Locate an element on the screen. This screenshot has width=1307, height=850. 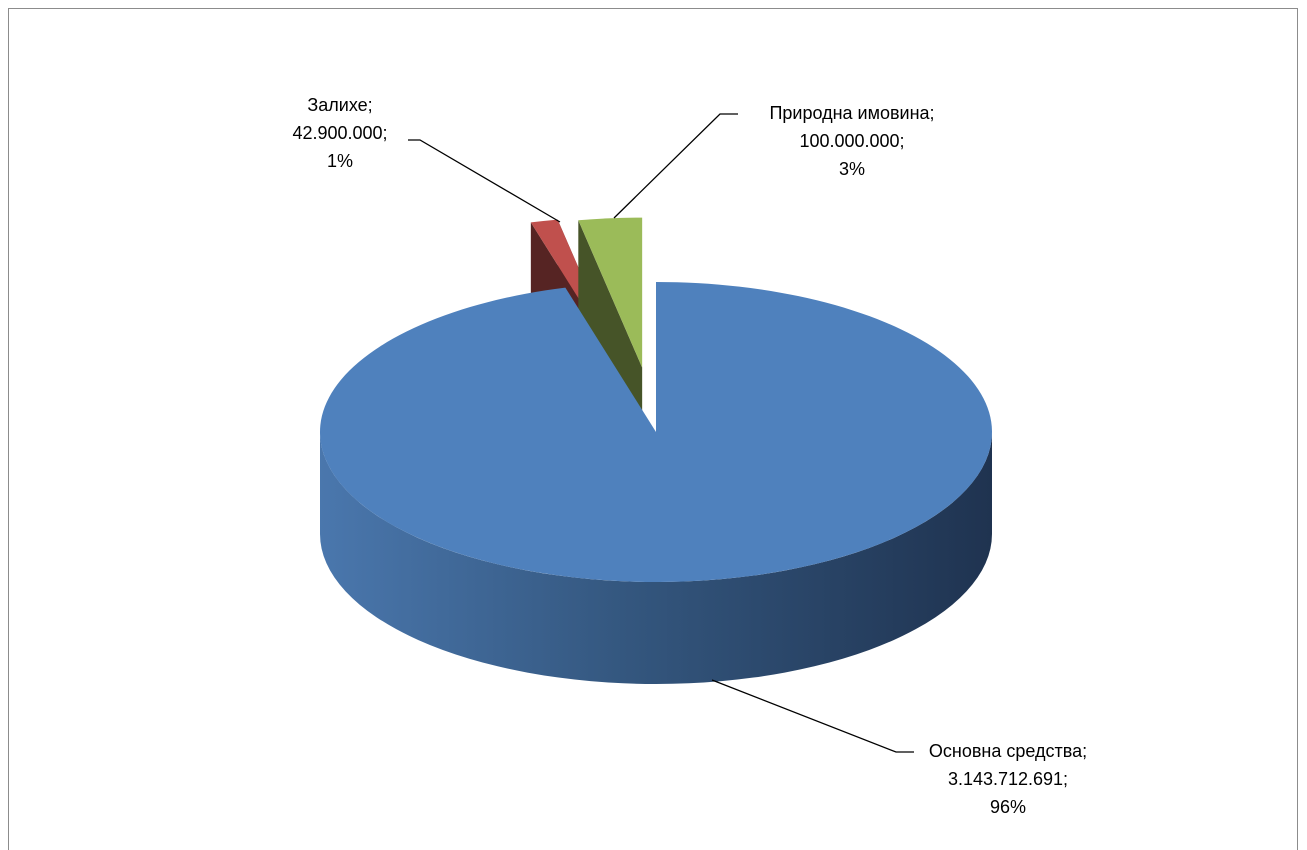
data-label-Основна-средства-name: Основна средства; is located at coordinates (1008, 751).